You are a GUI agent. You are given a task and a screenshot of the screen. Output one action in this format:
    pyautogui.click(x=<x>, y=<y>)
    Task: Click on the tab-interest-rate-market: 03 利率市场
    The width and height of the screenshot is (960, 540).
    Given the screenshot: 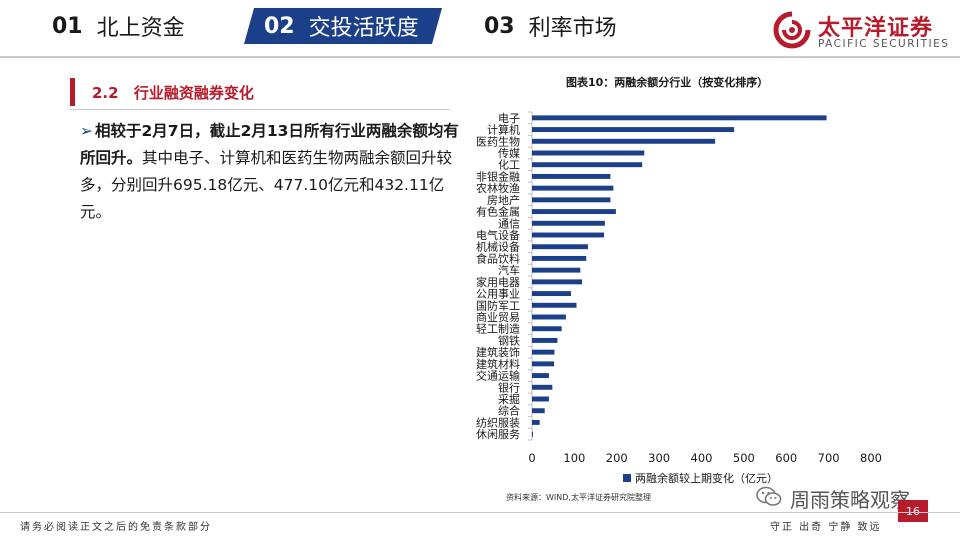 What is the action you would take?
    pyautogui.click(x=550, y=26)
    